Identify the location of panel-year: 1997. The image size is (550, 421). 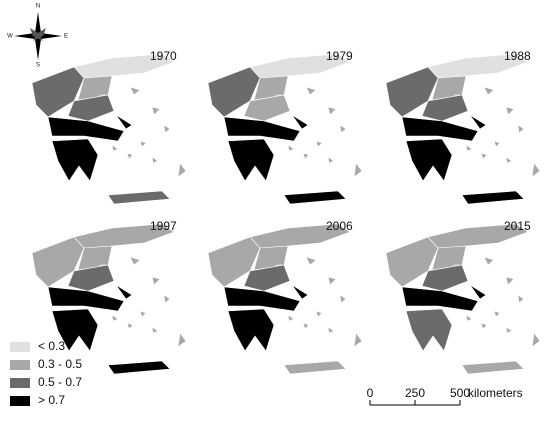
(163, 226).